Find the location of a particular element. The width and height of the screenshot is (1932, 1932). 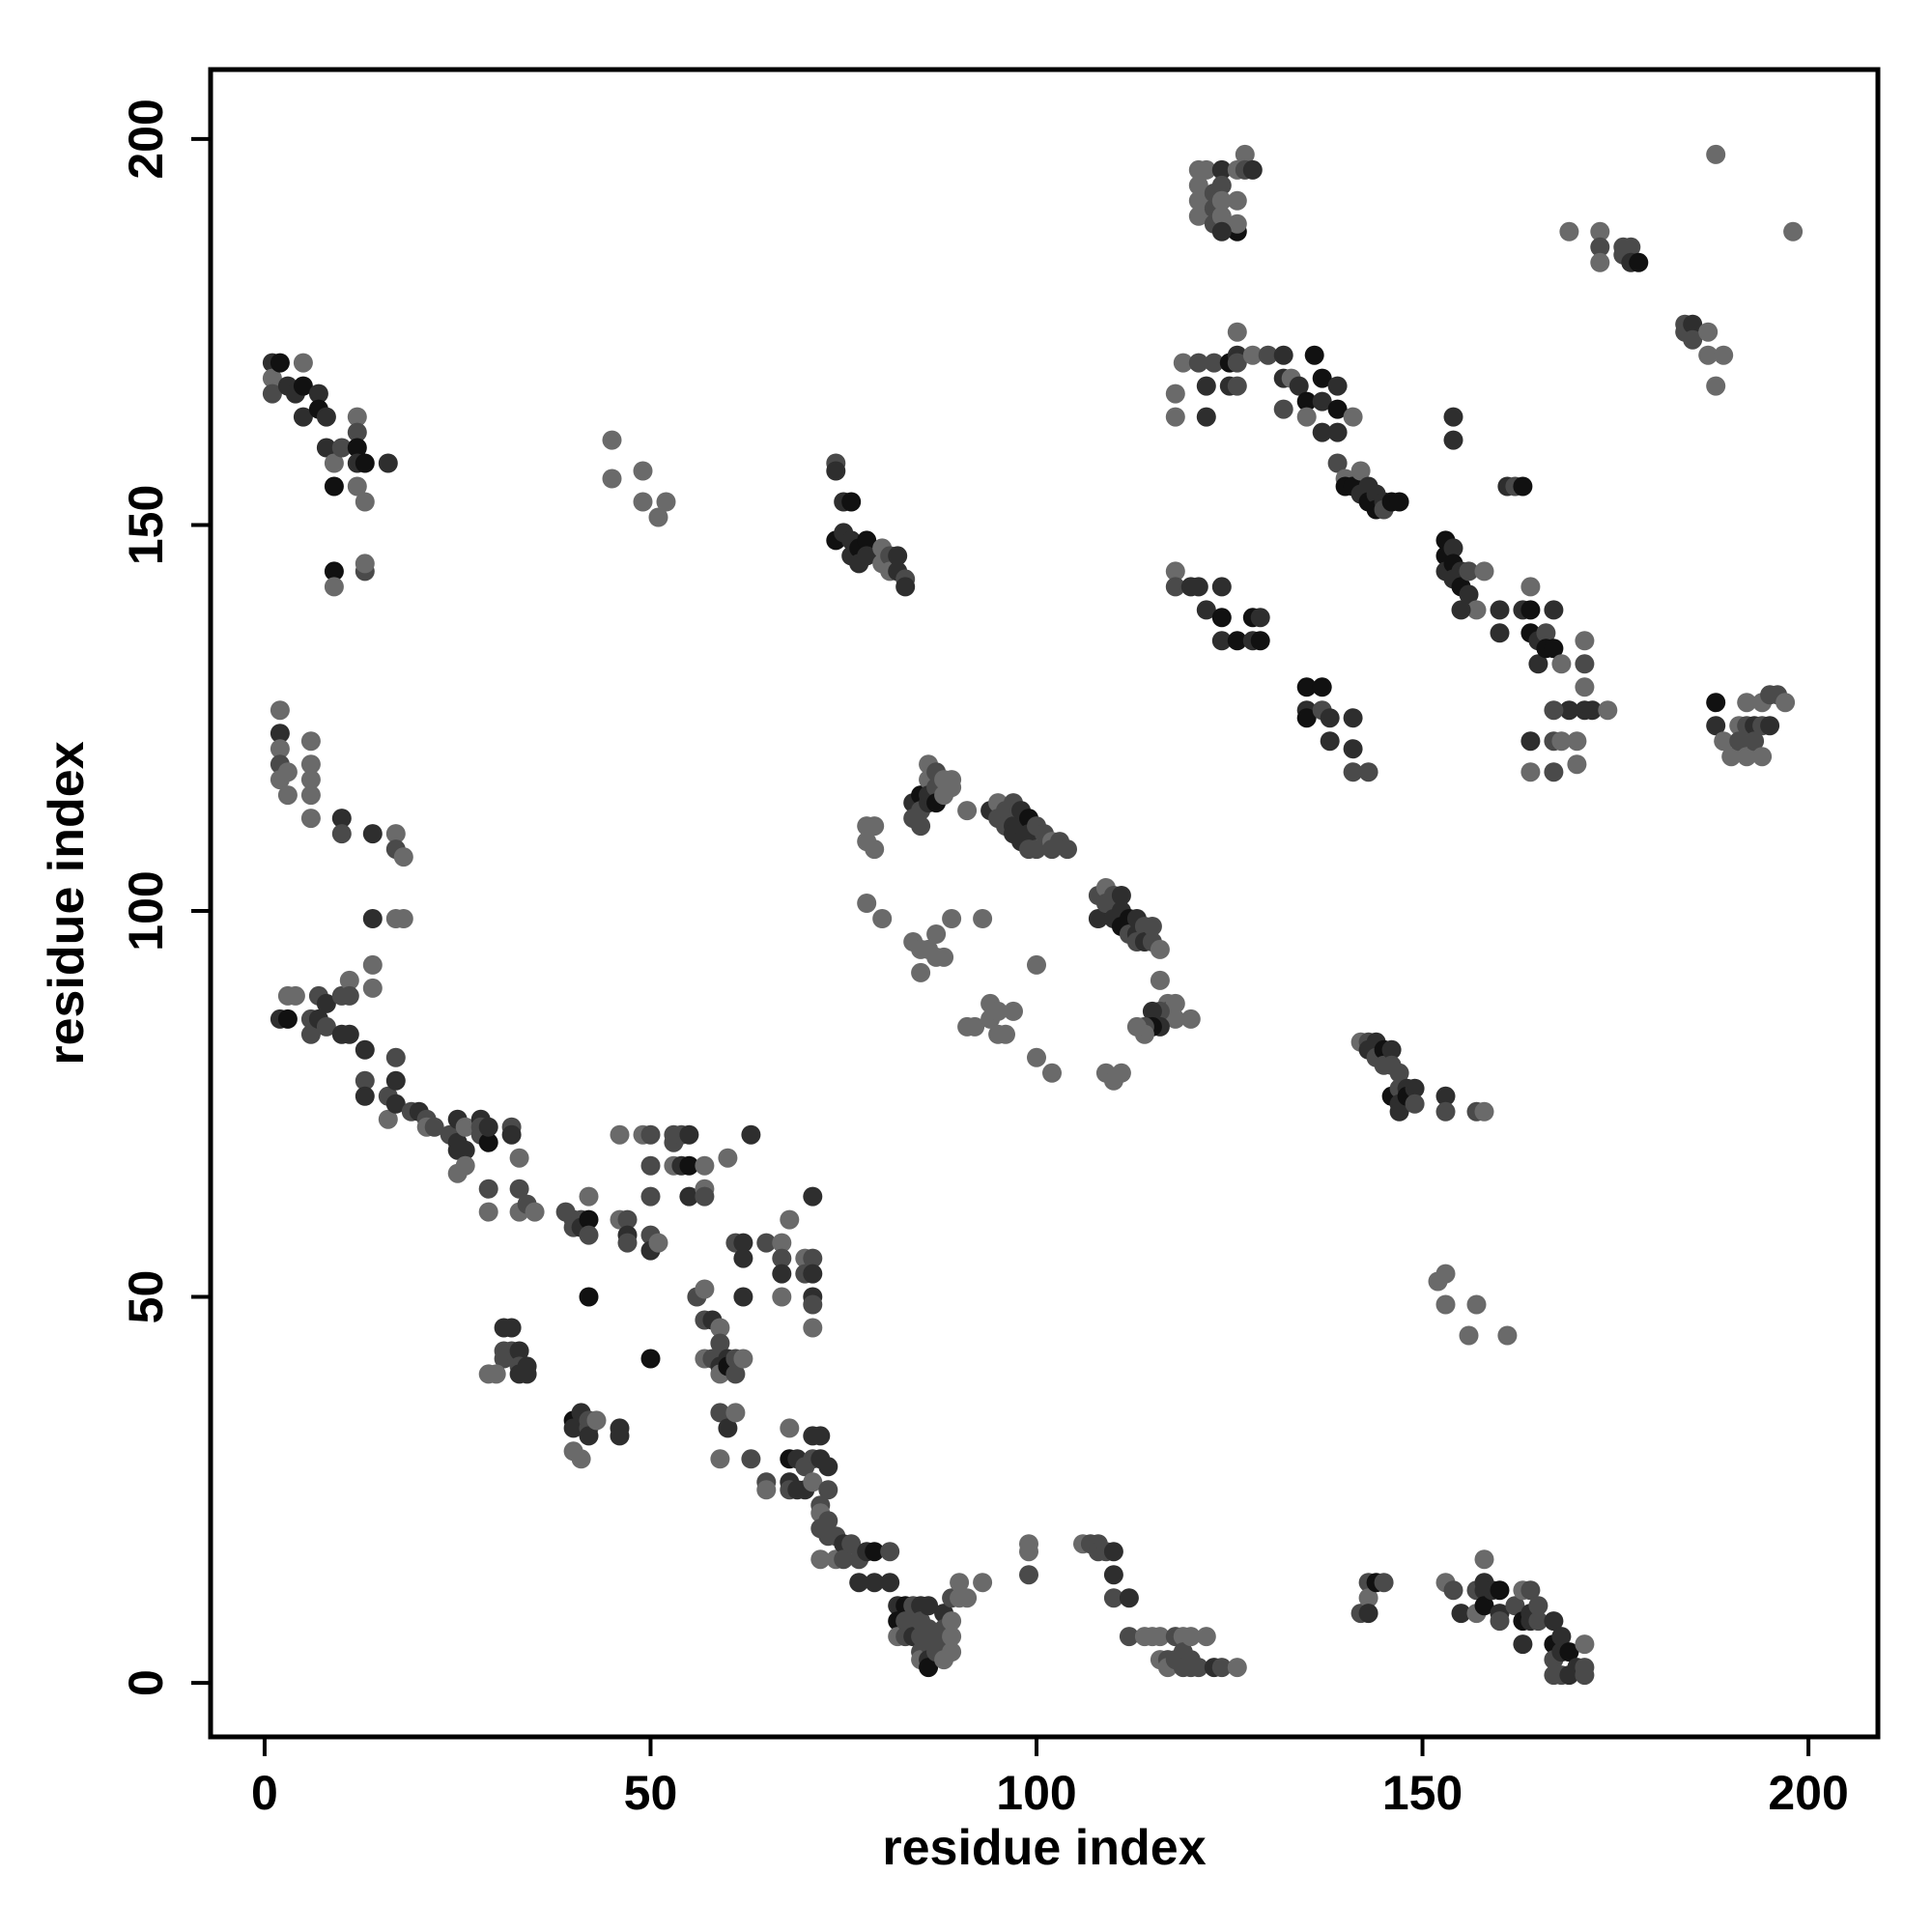

y-axis-title: residue index is located at coordinates (67, 903).